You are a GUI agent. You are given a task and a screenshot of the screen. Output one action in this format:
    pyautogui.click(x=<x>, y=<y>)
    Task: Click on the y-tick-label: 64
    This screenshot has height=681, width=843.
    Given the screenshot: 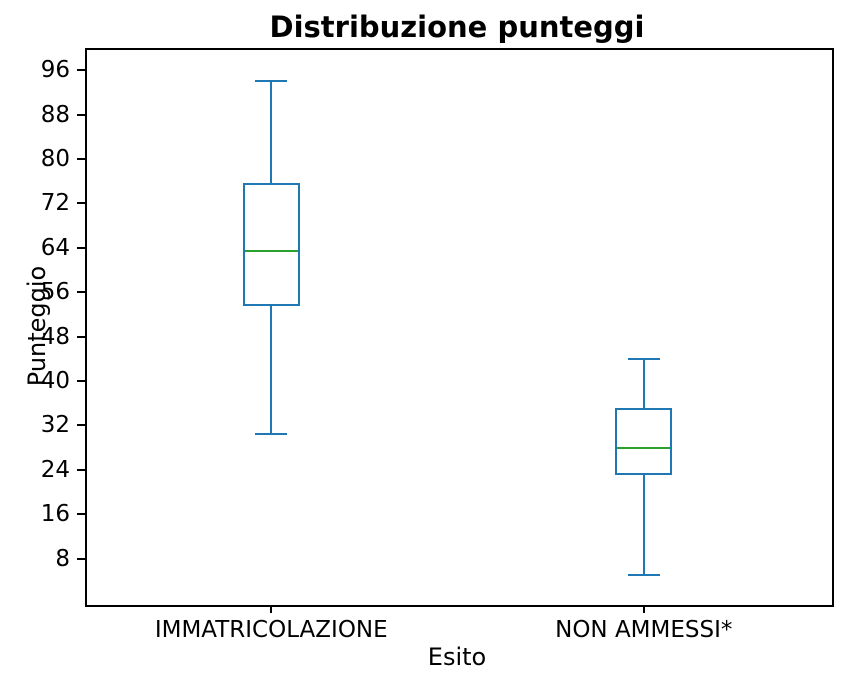 What is the action you would take?
    pyautogui.click(x=55, y=247)
    